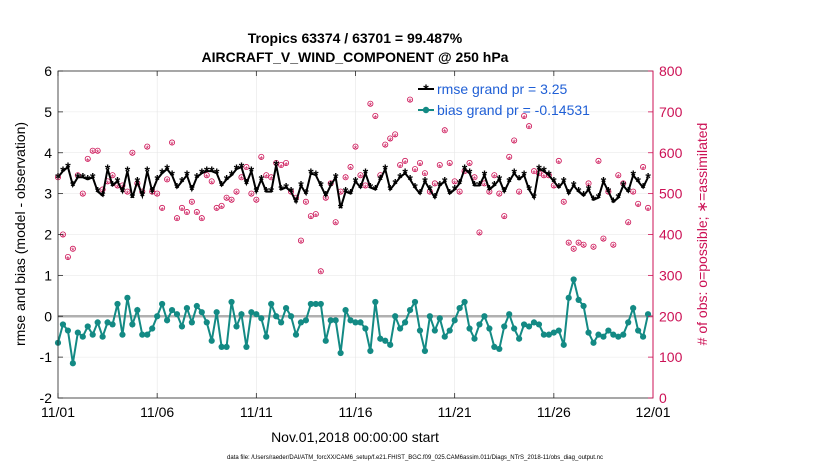 The width and height of the screenshot is (830, 470). Describe the element at coordinates (73, 185) in the screenshot. I see `rmse-point-3: *` at that location.